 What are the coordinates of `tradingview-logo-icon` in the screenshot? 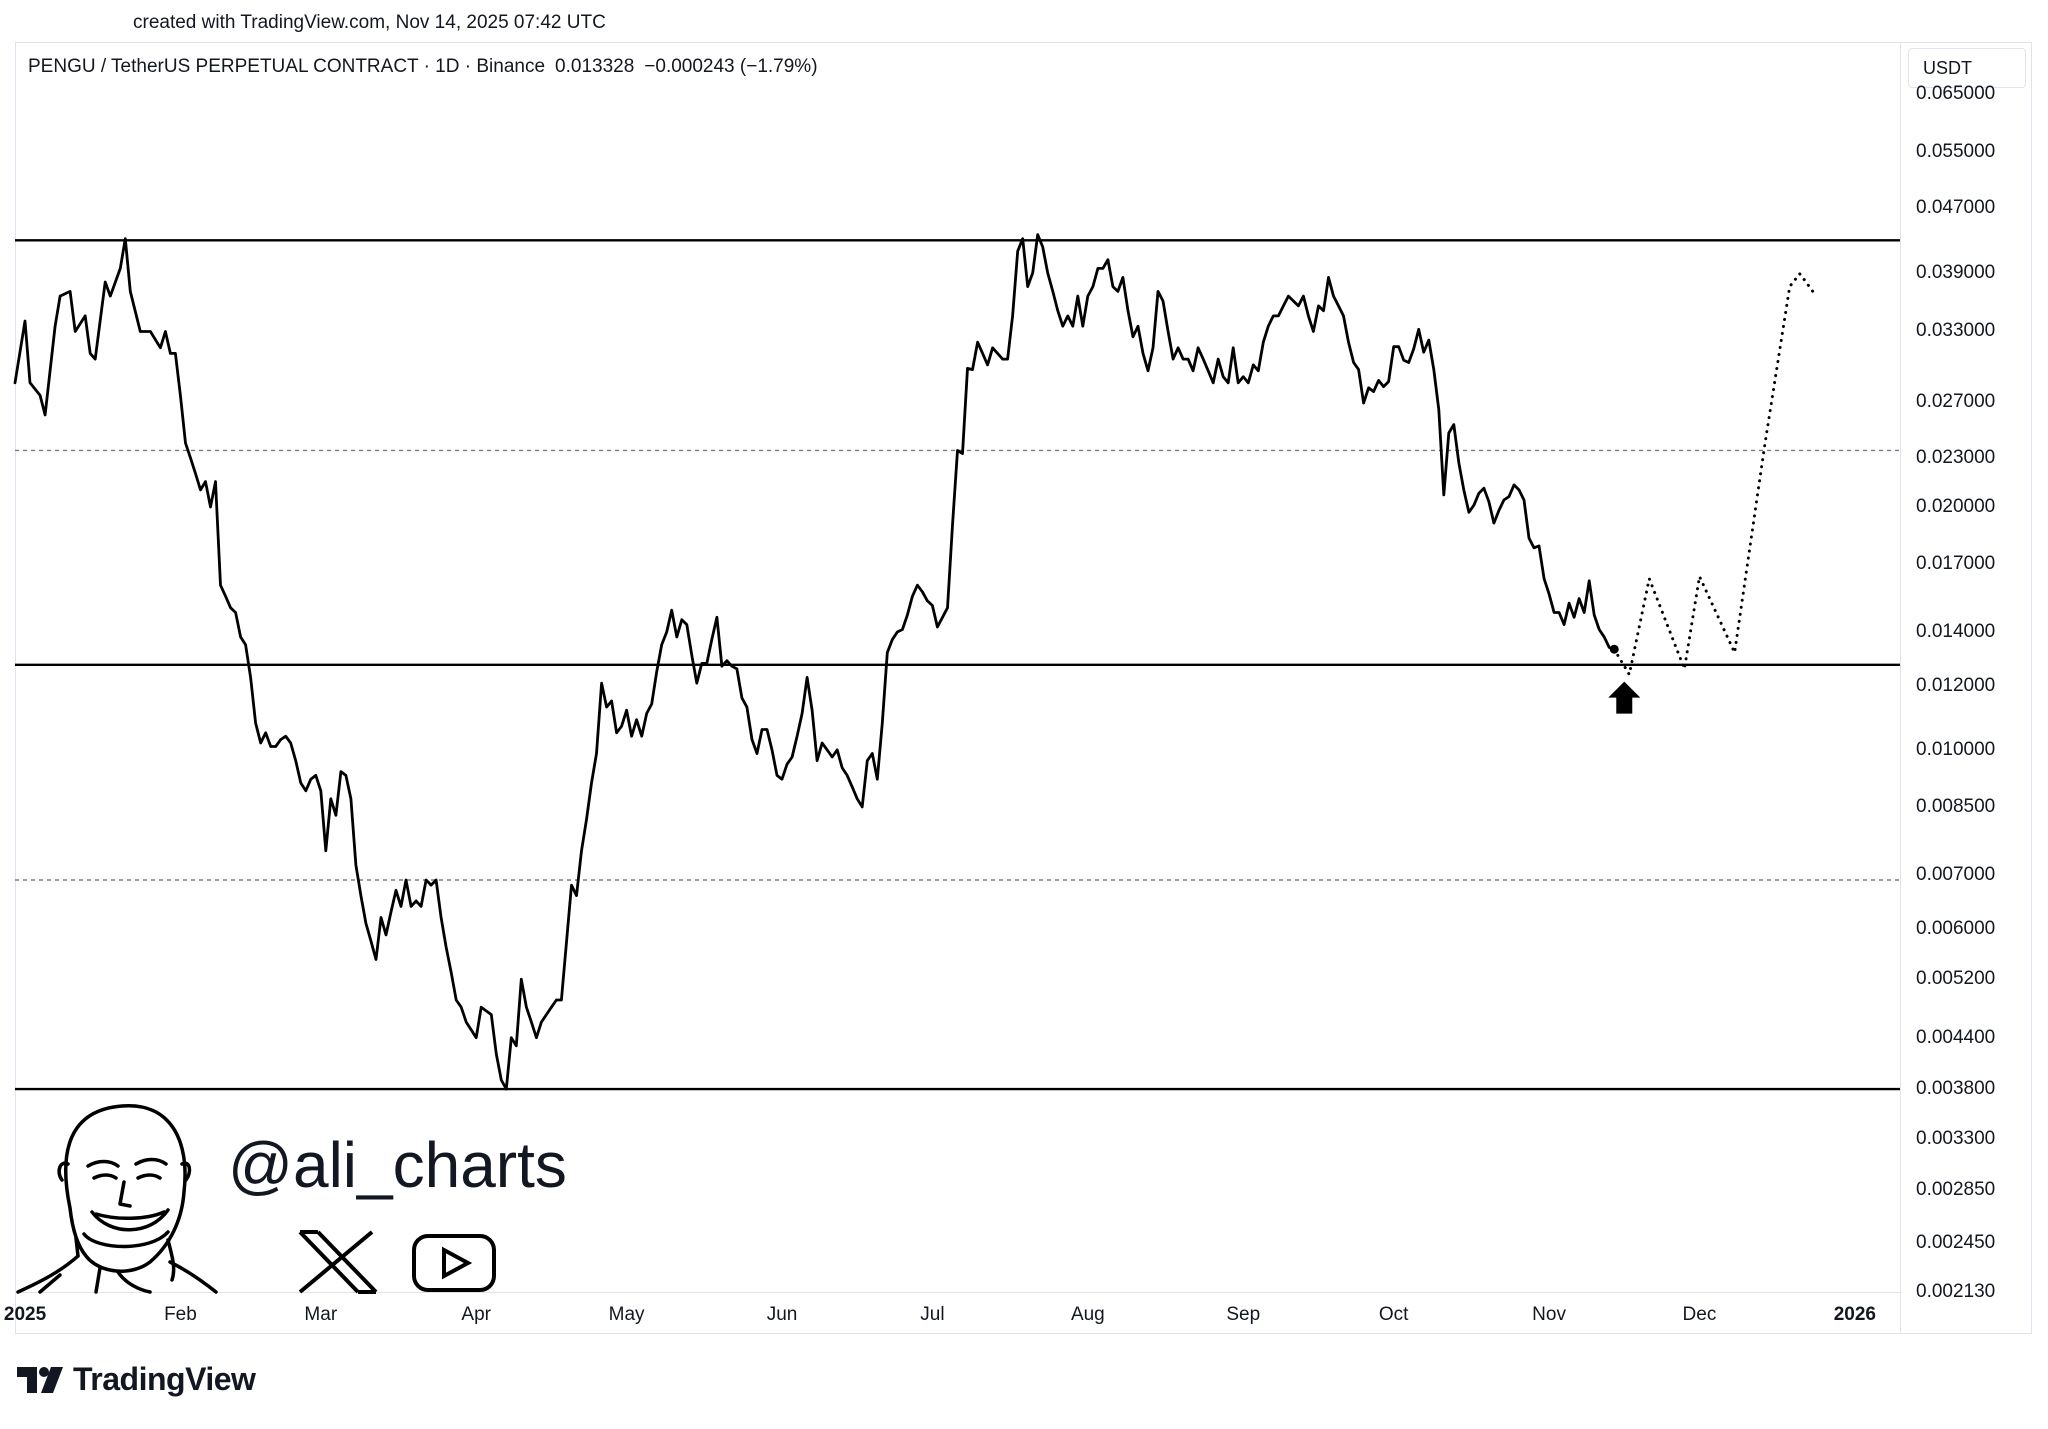 It's located at (40, 1379).